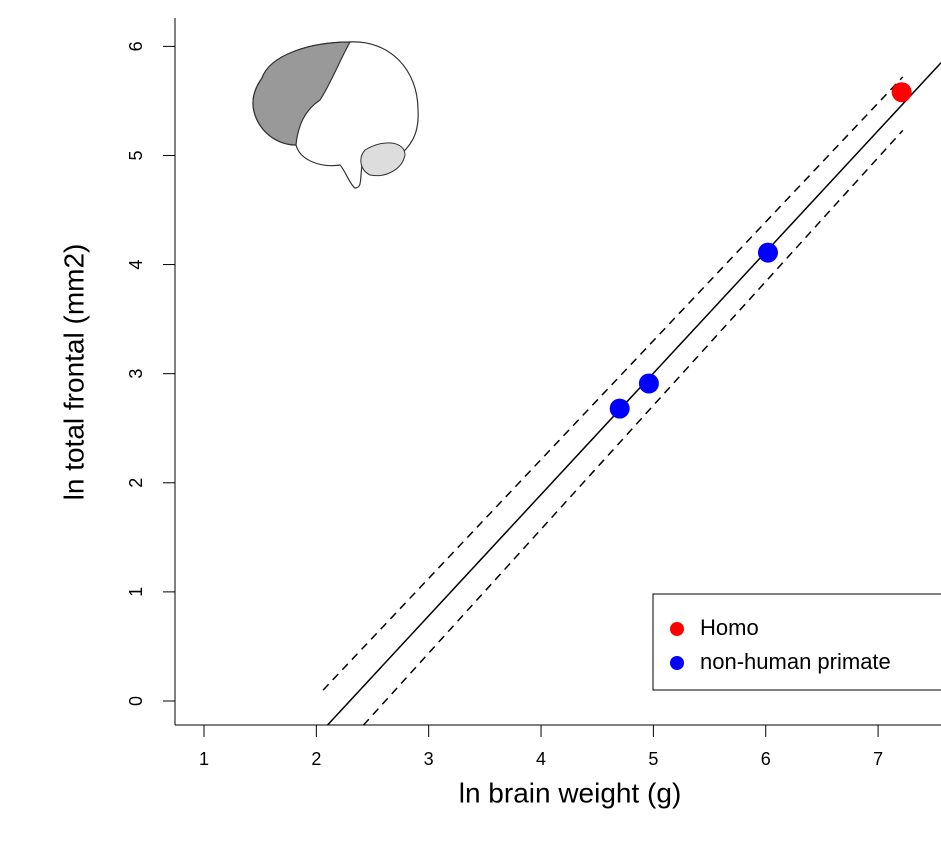  I want to click on y-axis-title: ln total frontal (mm2), so click(73, 372).